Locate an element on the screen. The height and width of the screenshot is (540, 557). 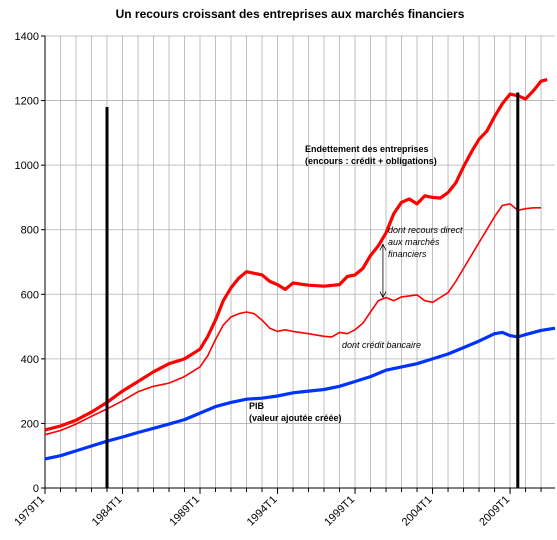
annotation: (encours : crédit + obligations) is located at coordinates (371, 161).